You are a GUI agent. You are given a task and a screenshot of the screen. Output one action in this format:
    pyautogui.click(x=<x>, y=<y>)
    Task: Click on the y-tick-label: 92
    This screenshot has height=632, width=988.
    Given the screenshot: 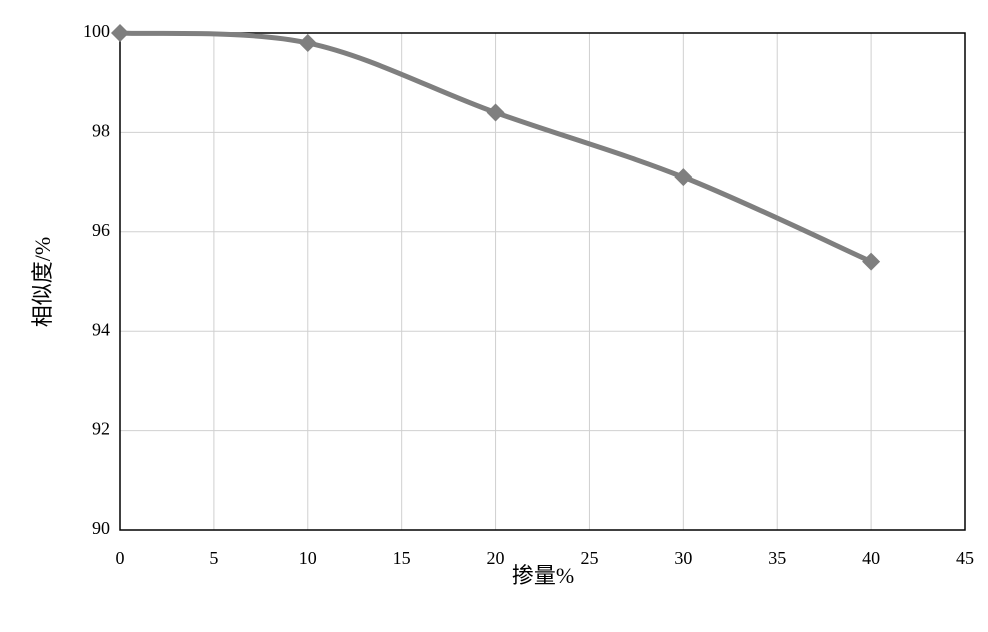 What is the action you would take?
    pyautogui.click(x=101, y=429)
    